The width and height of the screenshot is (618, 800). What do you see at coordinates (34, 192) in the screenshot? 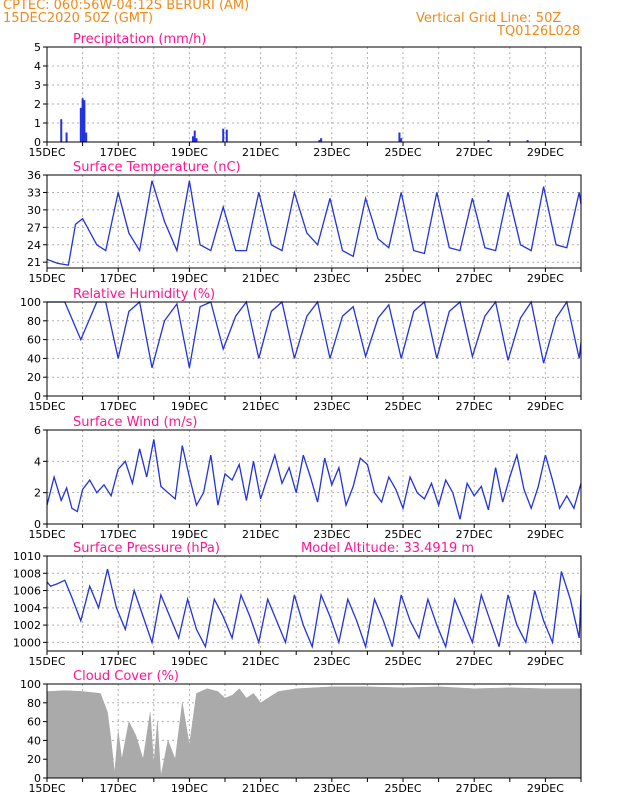
I see `y-tick-label: 33` at bounding box center [34, 192].